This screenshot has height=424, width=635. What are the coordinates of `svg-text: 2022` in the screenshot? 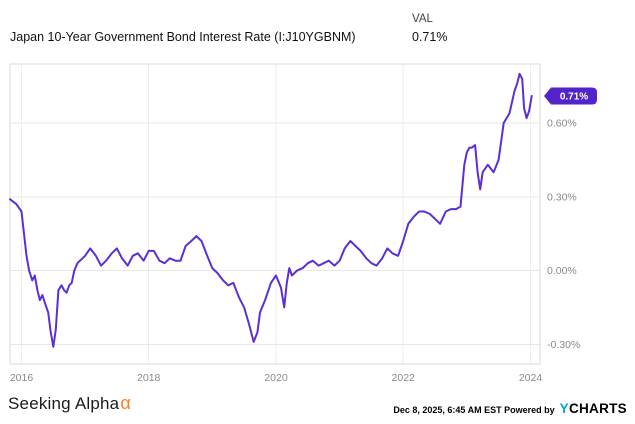 It's located at (404, 378).